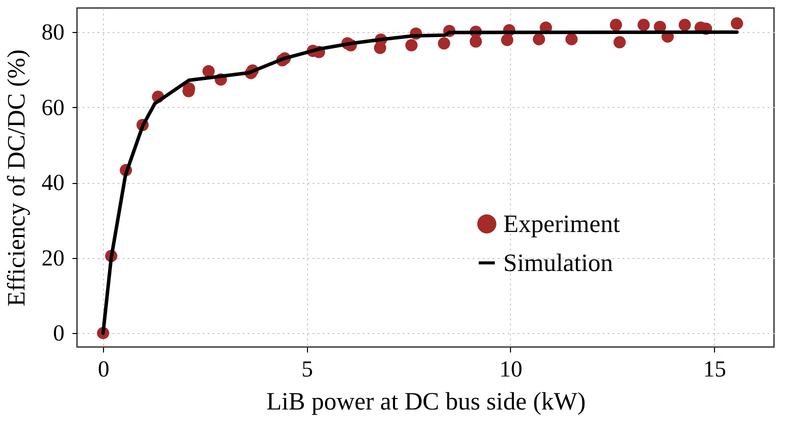 The image size is (803, 427). I want to click on x-tick-label: 5, so click(308, 369).